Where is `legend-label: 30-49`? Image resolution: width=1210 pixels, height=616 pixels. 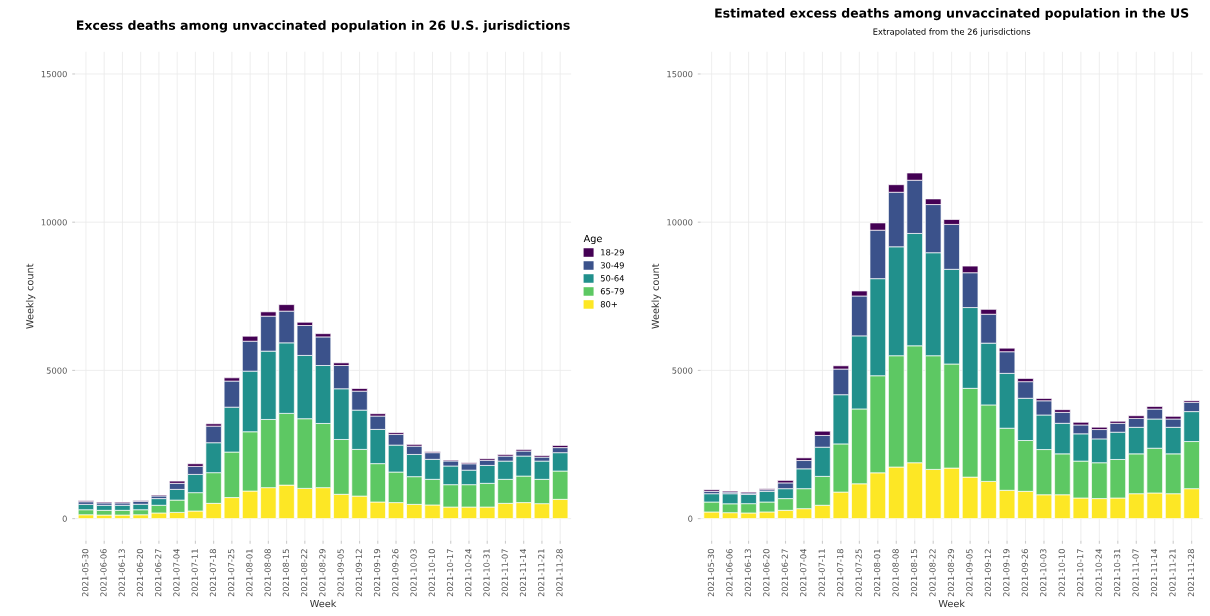 legend-label: 30-49 is located at coordinates (612, 265).